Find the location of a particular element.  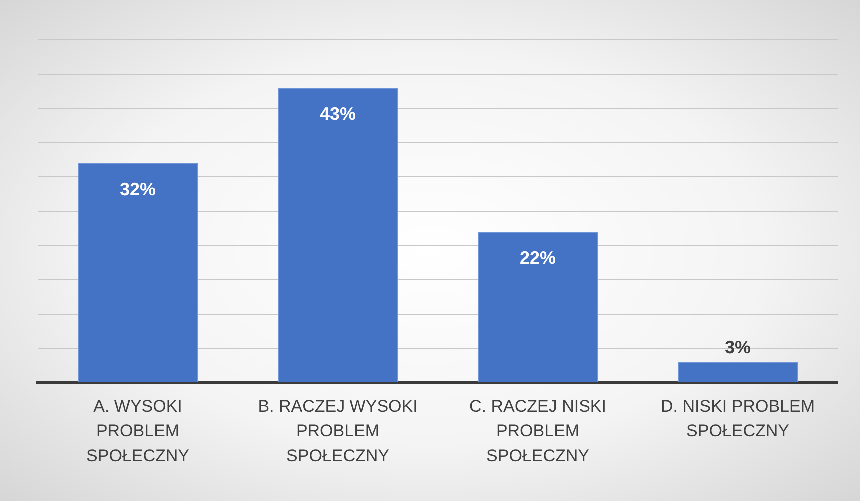

x-tick-label: B. RACZEJ WYSOKI PROBLEM SPOŁECZNY is located at coordinates (338, 431).